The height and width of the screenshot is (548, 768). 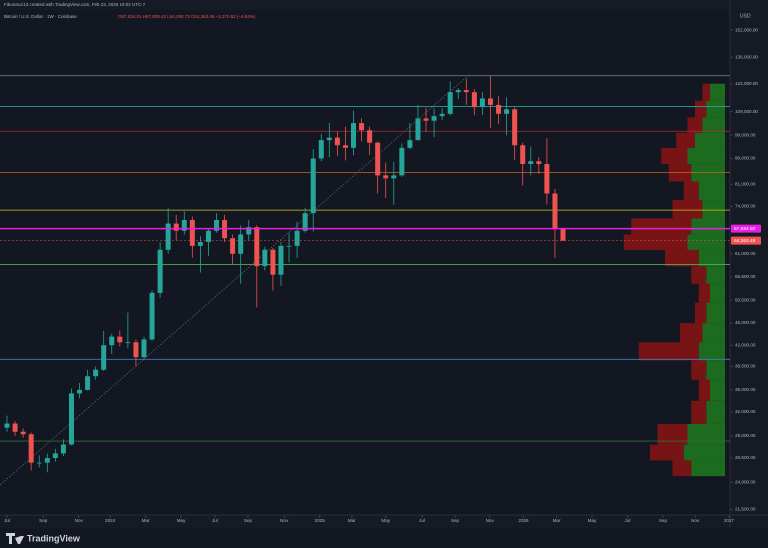 I want to click on x-tick-label: Jul, so click(x=422, y=520).